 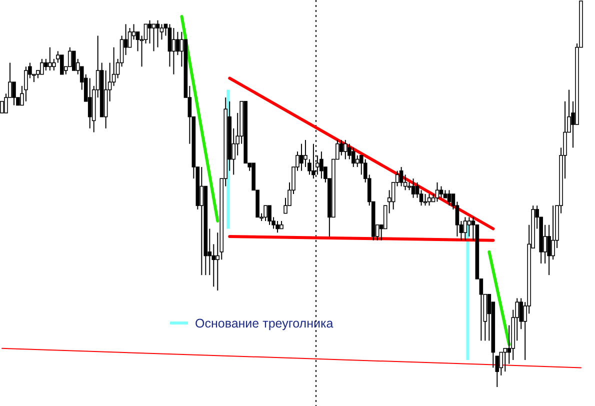 I want to click on legend-label: Основание треуголника, so click(x=264, y=323).